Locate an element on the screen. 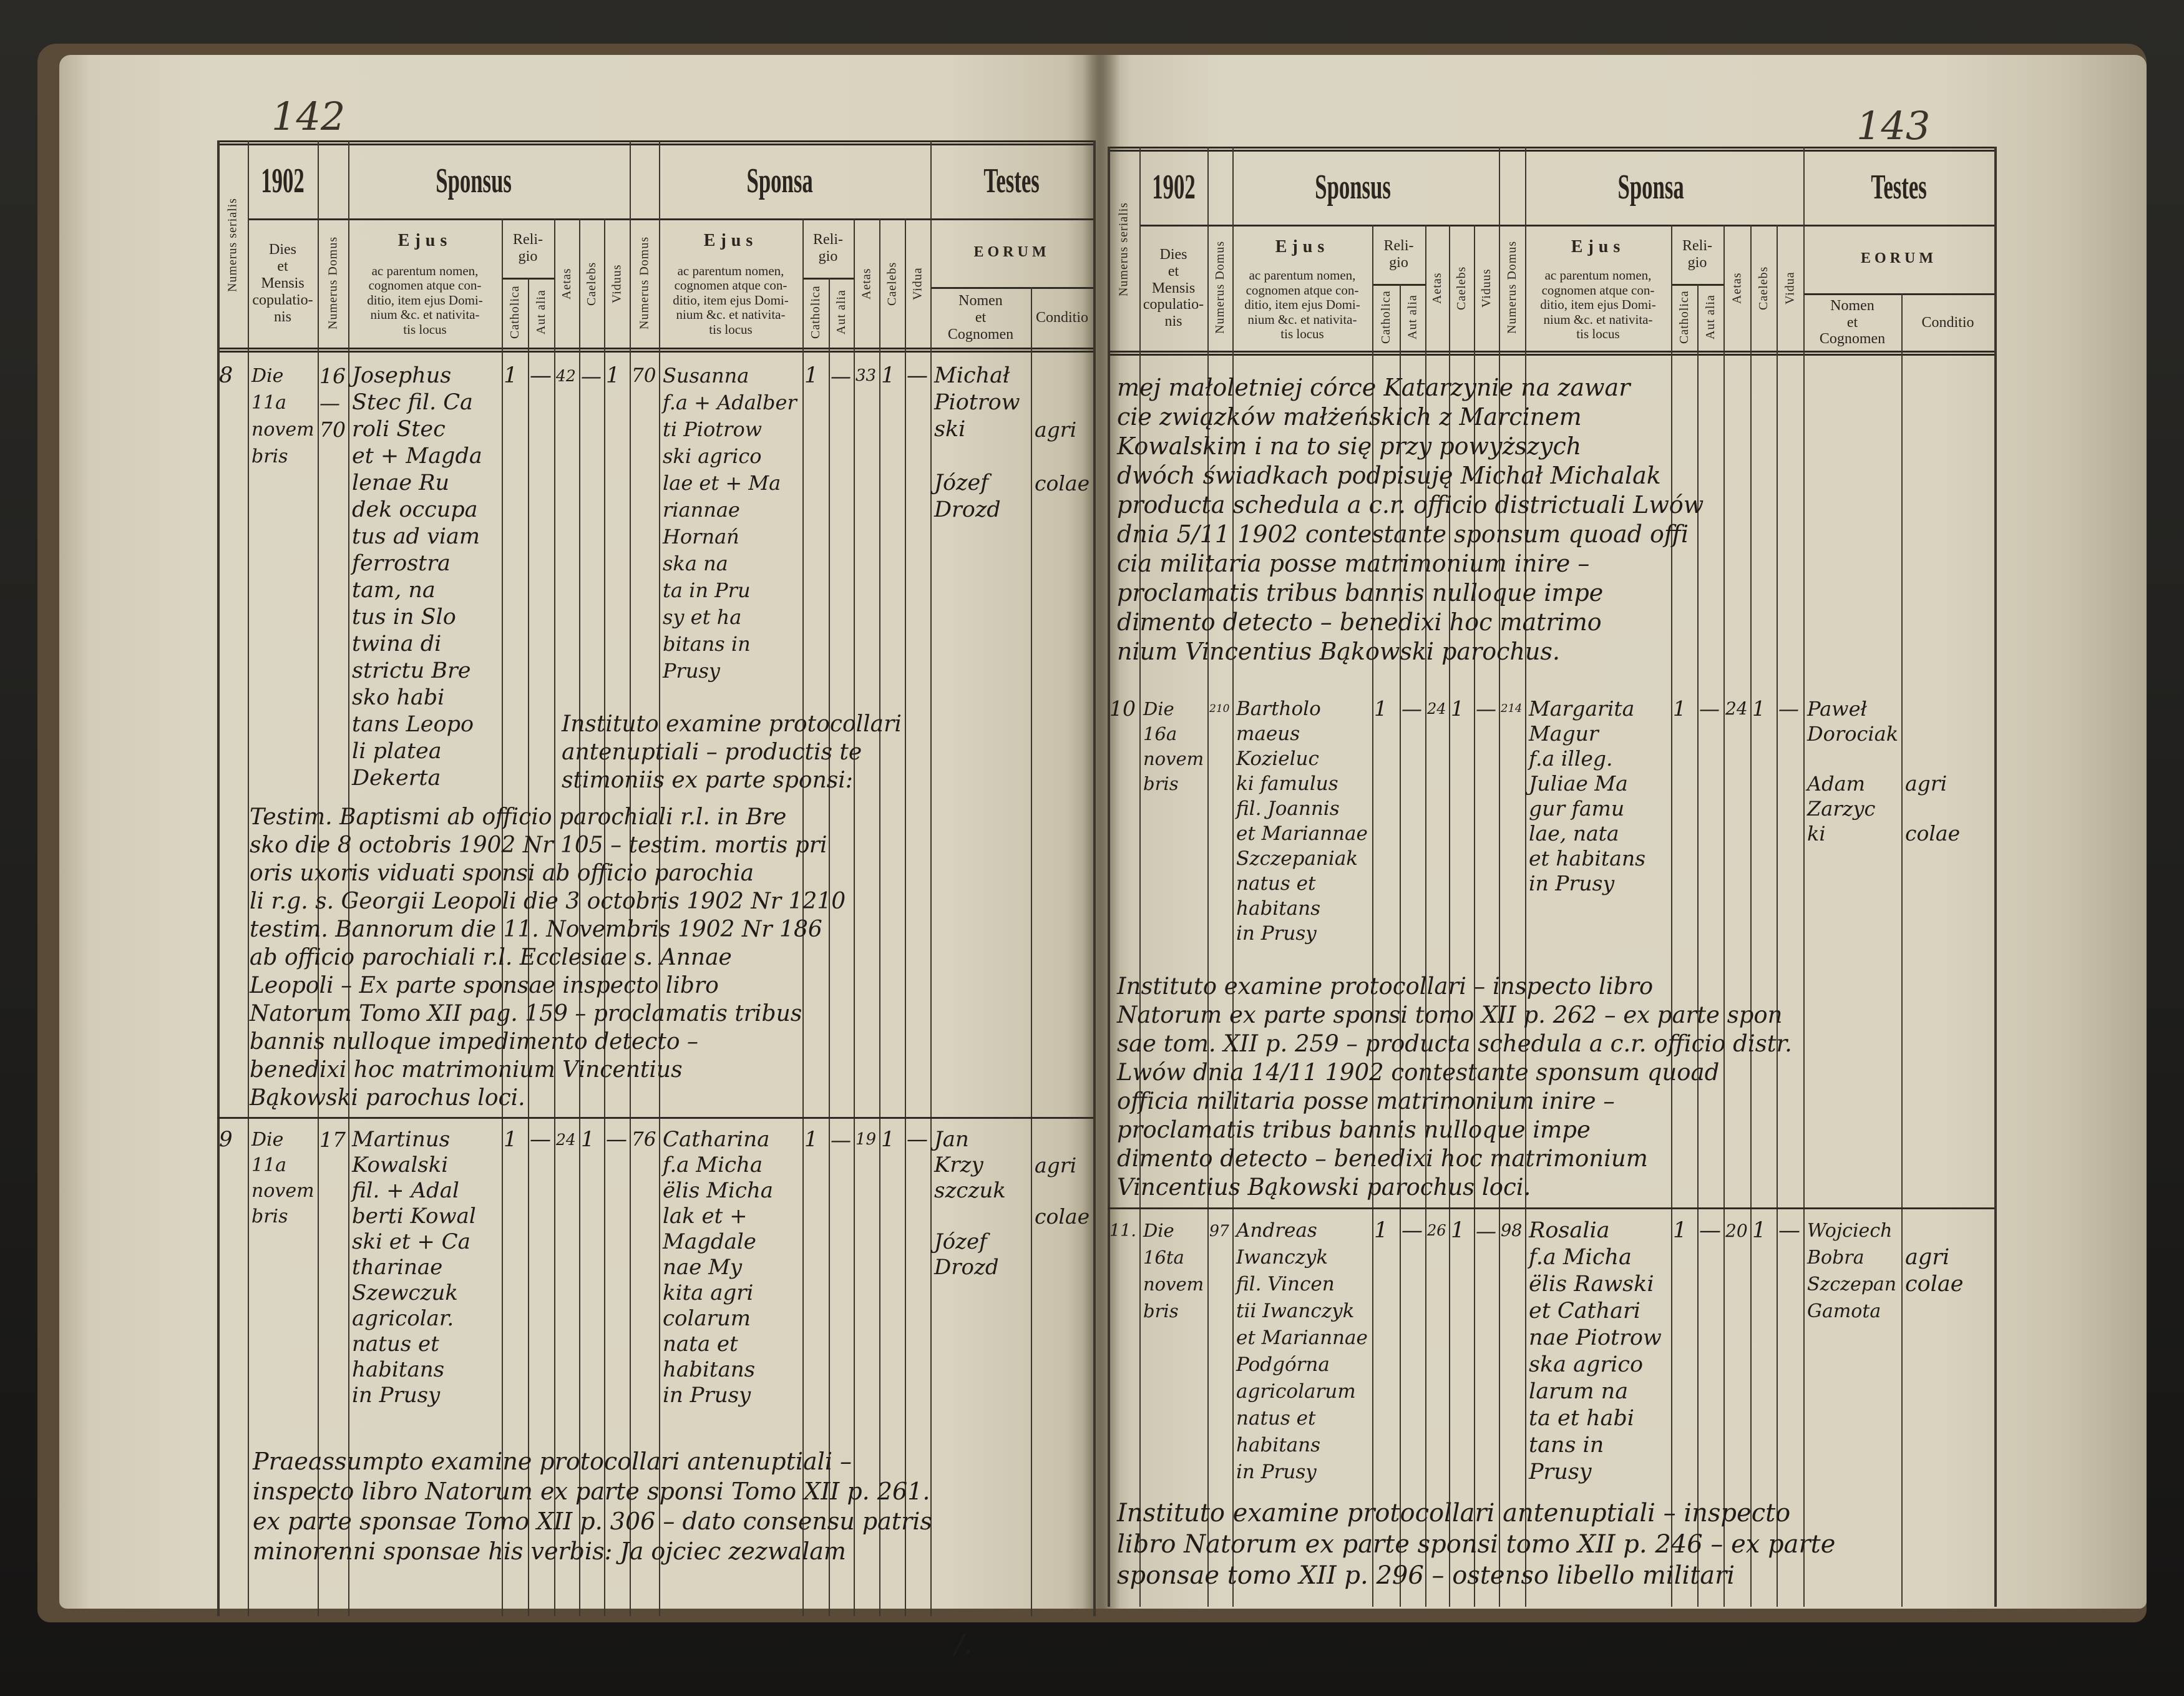  entry-sponsus-aetas: 24 is located at coordinates (566, 1140).